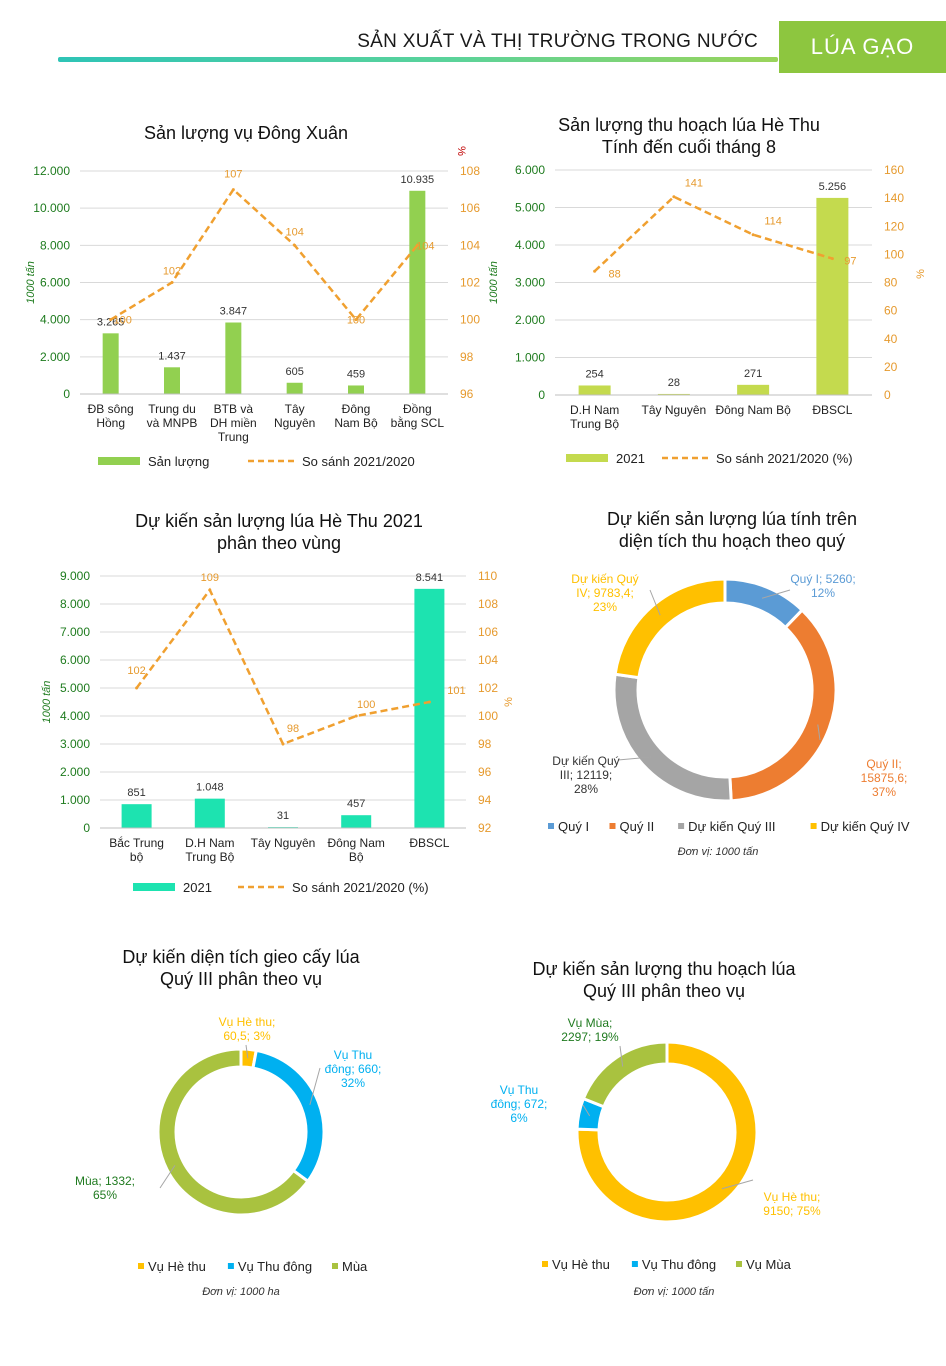 This screenshot has height=1366, width=946. What do you see at coordinates (246, 133) in the screenshot?
I see `chart-title: Sản lượng vụ Đông Xuân` at bounding box center [246, 133].